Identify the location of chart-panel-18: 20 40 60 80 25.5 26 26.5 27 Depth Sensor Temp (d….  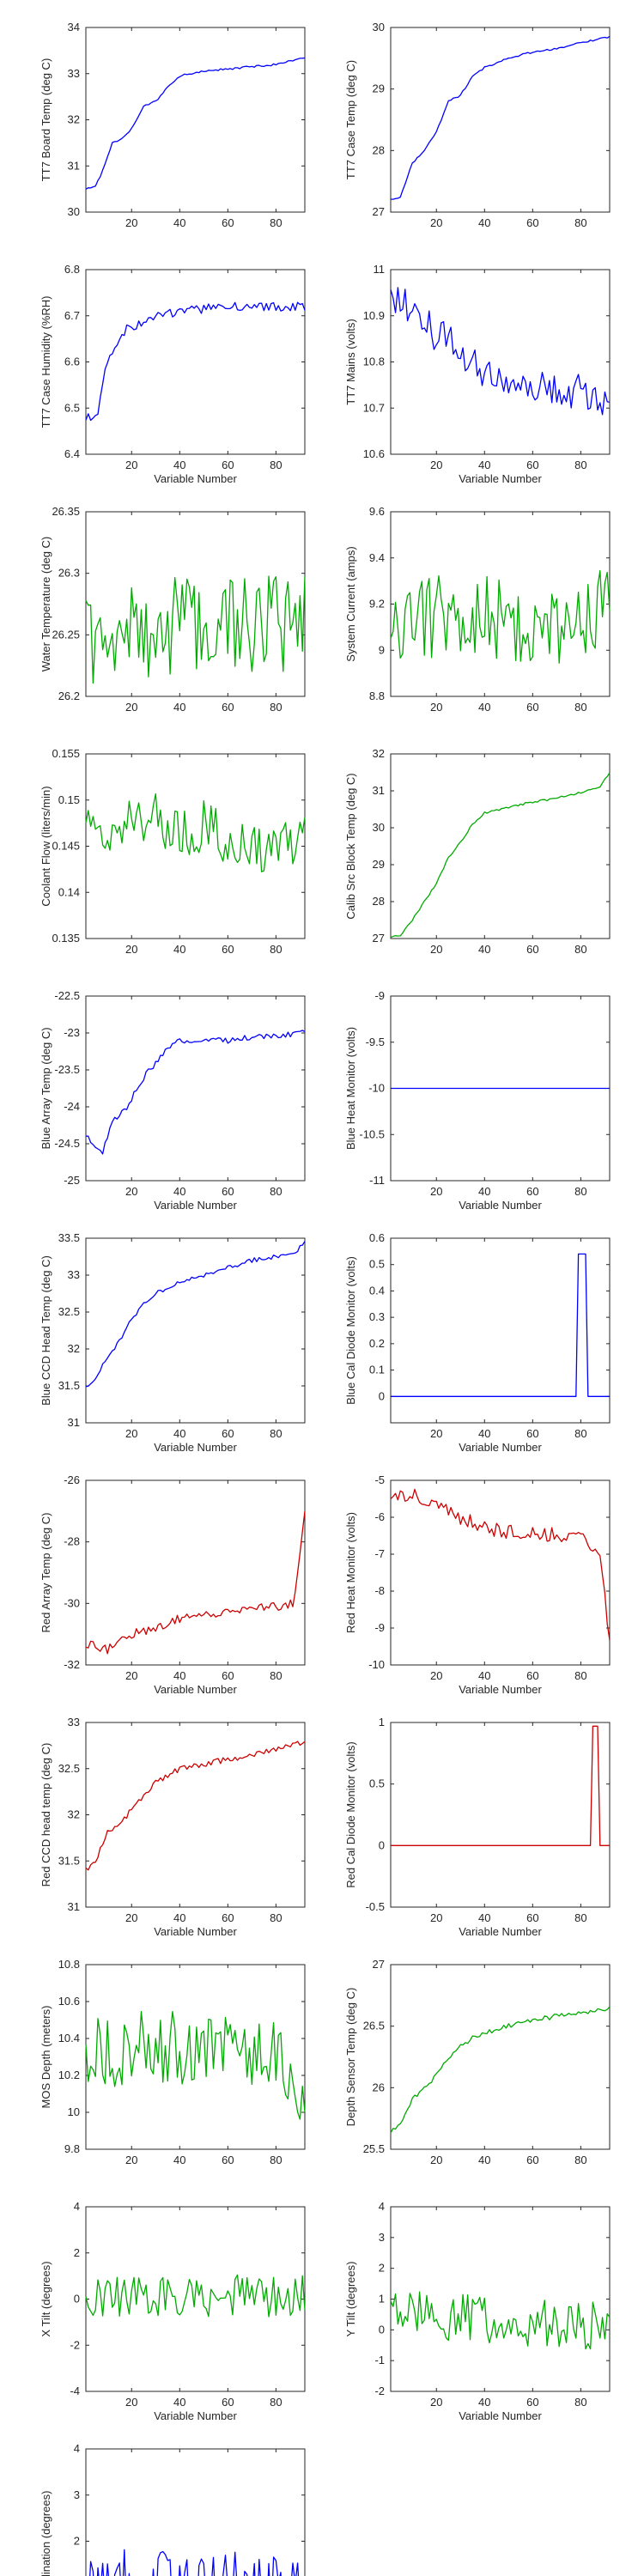
(477, 2062).